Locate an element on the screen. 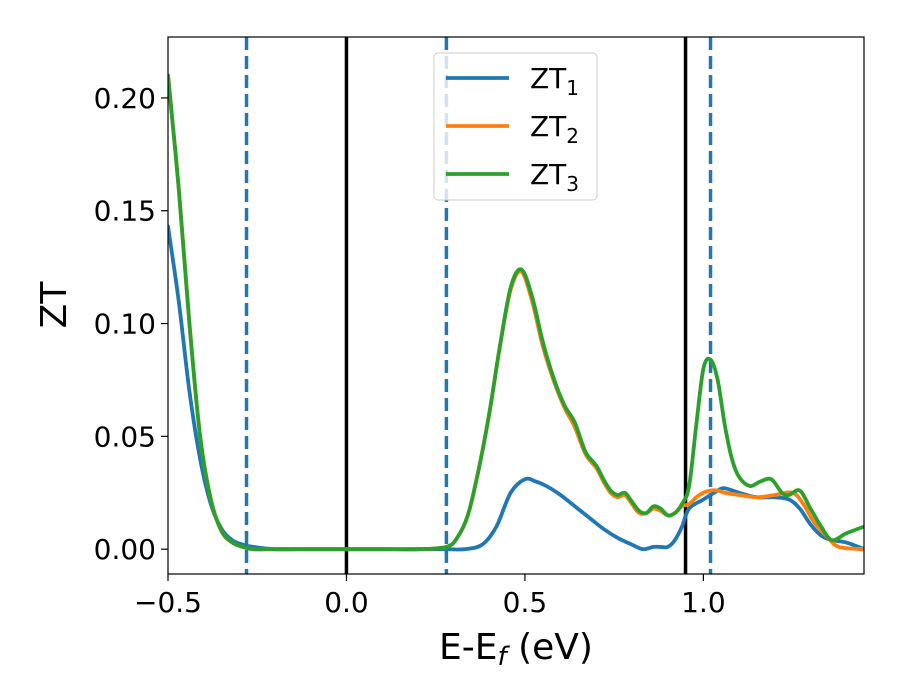  y-tick-label: 0.20 is located at coordinates (125, 98).